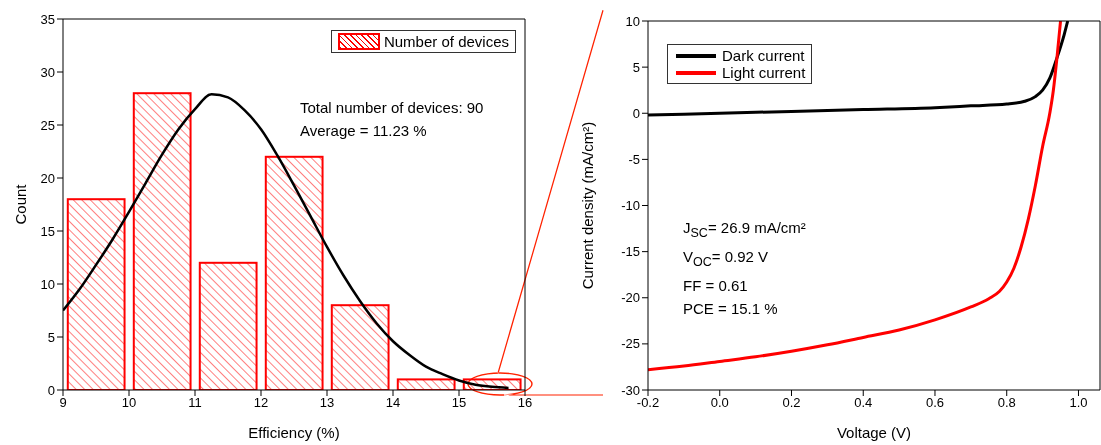 This screenshot has height=445, width=1101. Describe the element at coordinates (744, 230) in the screenshot. I see `annotation: J$_{SC}$= 26.9 mA/cm²` at that location.